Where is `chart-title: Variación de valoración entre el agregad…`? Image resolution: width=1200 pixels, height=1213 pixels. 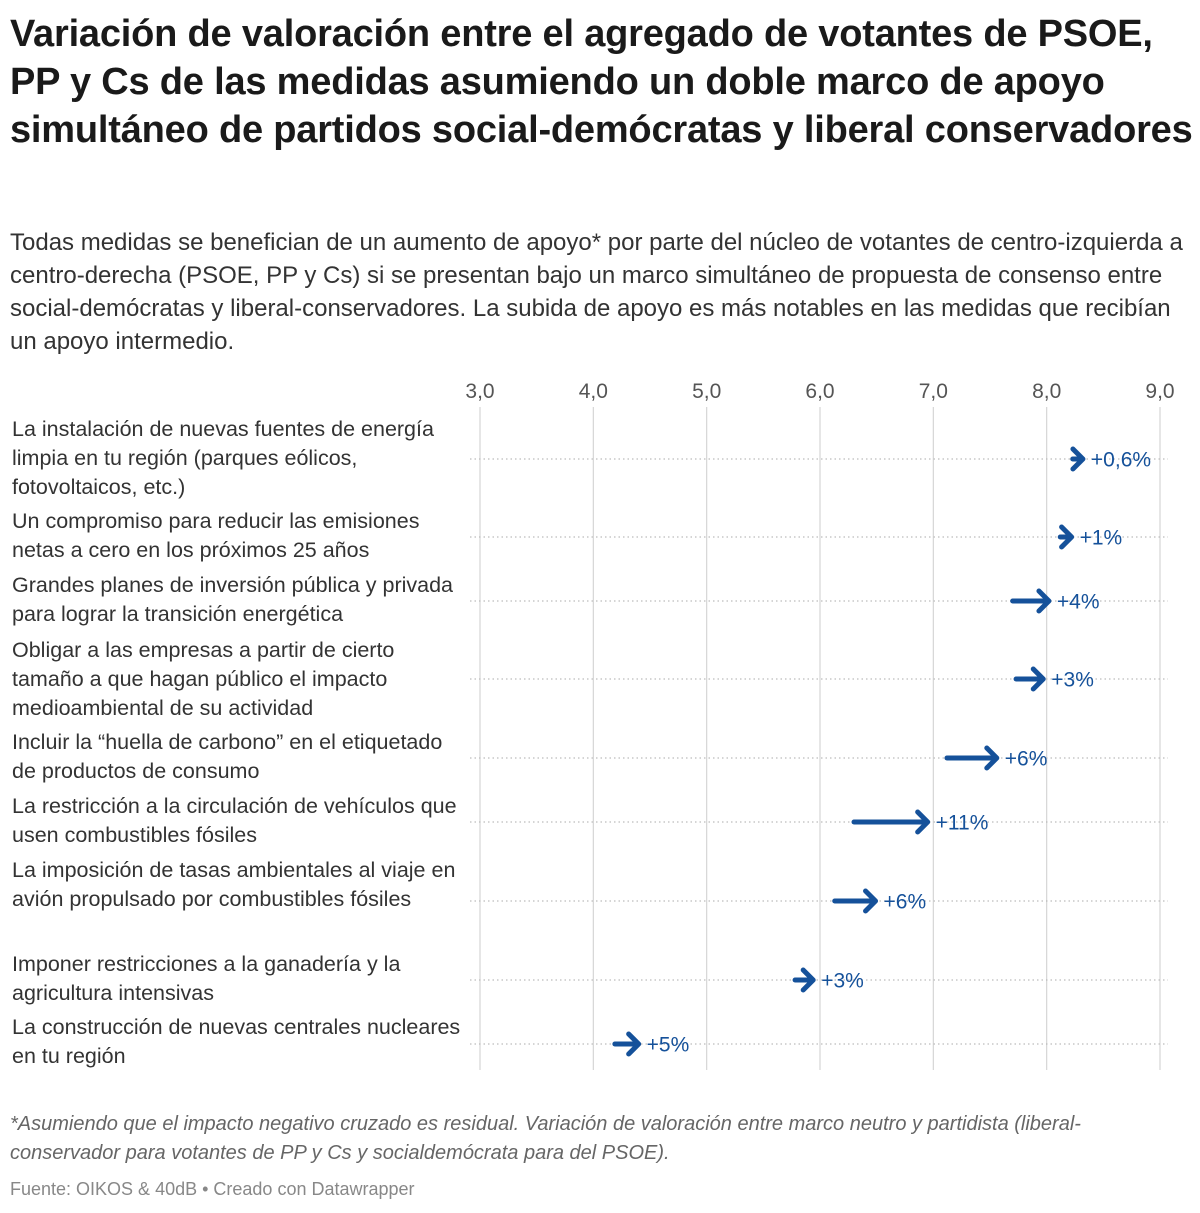
chart-title: Variación de valoración entre el agregad… is located at coordinates (601, 82).